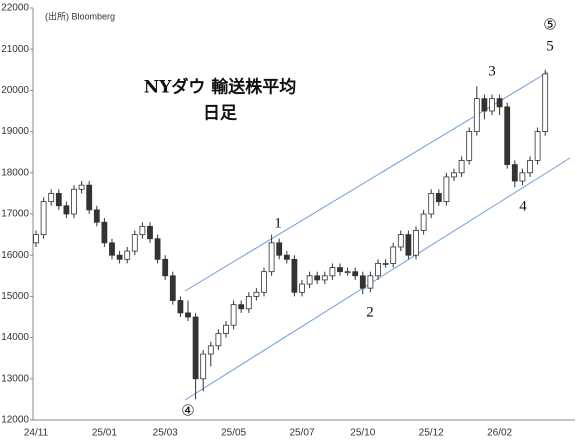 Image resolution: width=579 pixels, height=447 pixels. Describe the element at coordinates (550, 46) in the screenshot. I see `wave-label: 5` at that location.